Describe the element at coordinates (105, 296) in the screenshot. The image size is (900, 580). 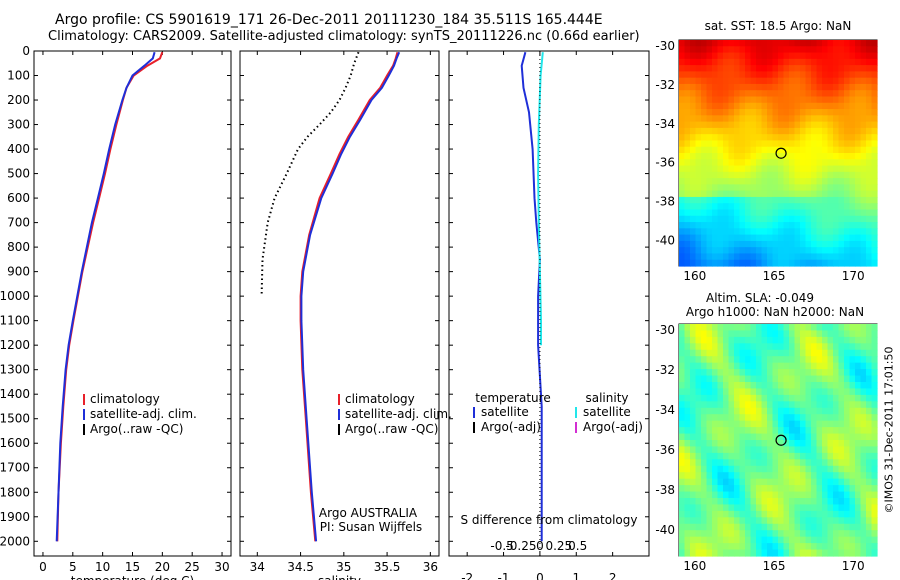
I see `panel-temp-series-satellite-adj-clim-` at that location.